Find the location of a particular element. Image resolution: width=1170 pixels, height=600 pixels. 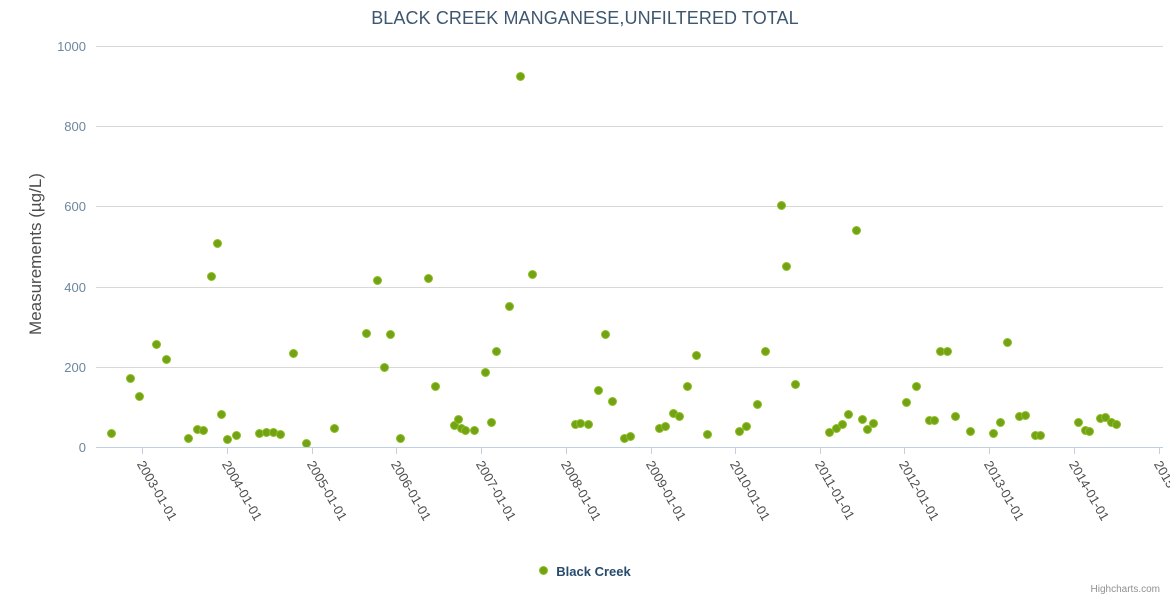

y-tick-label: 1000 is located at coordinates (71, 46).